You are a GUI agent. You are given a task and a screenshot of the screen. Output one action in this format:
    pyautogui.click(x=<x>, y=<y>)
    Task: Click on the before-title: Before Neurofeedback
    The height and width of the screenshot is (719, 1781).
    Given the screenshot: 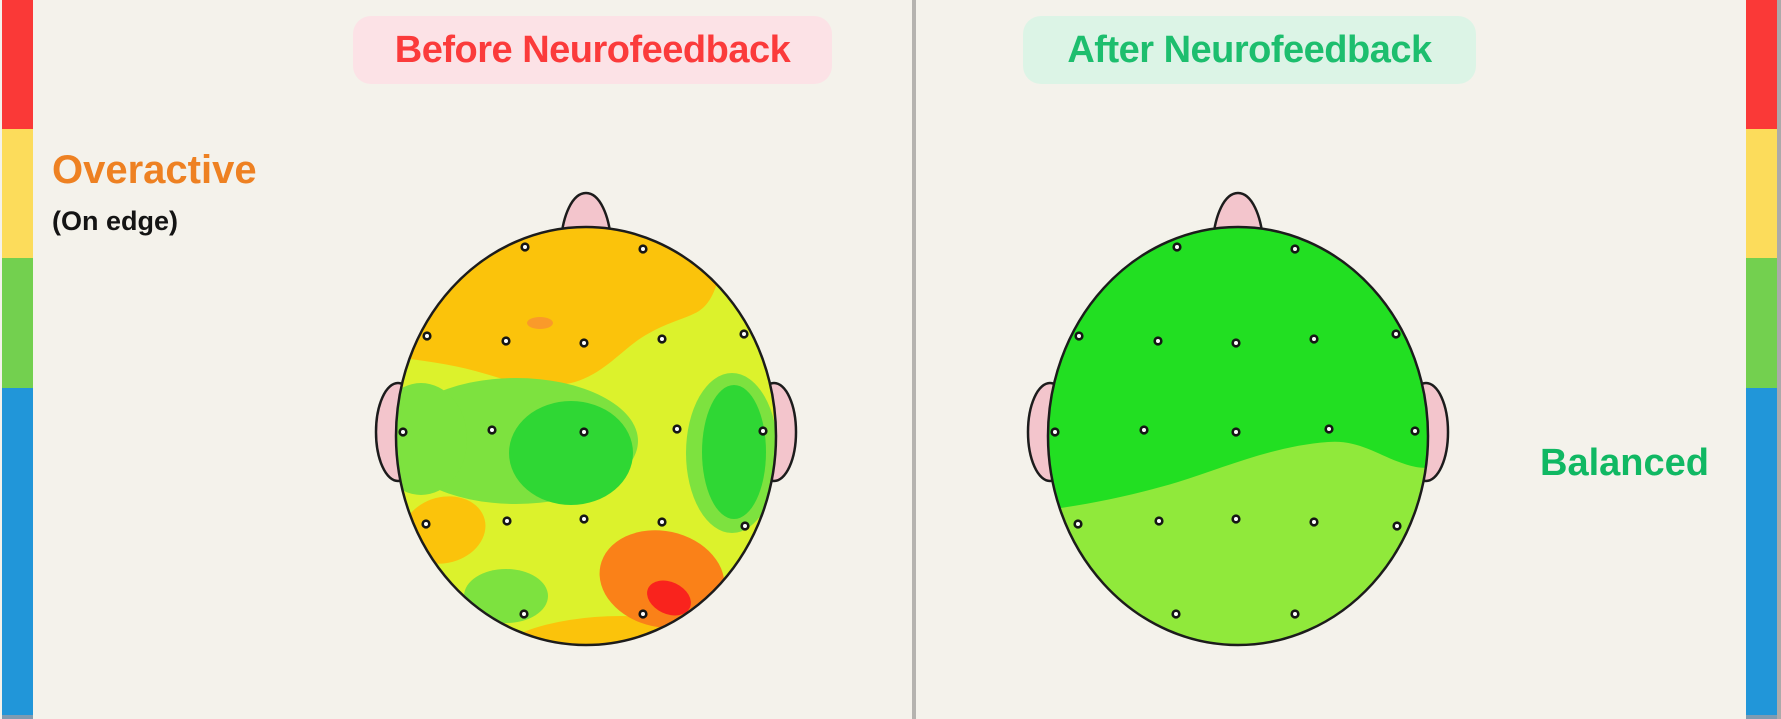 What is the action you would take?
    pyautogui.click(x=592, y=49)
    